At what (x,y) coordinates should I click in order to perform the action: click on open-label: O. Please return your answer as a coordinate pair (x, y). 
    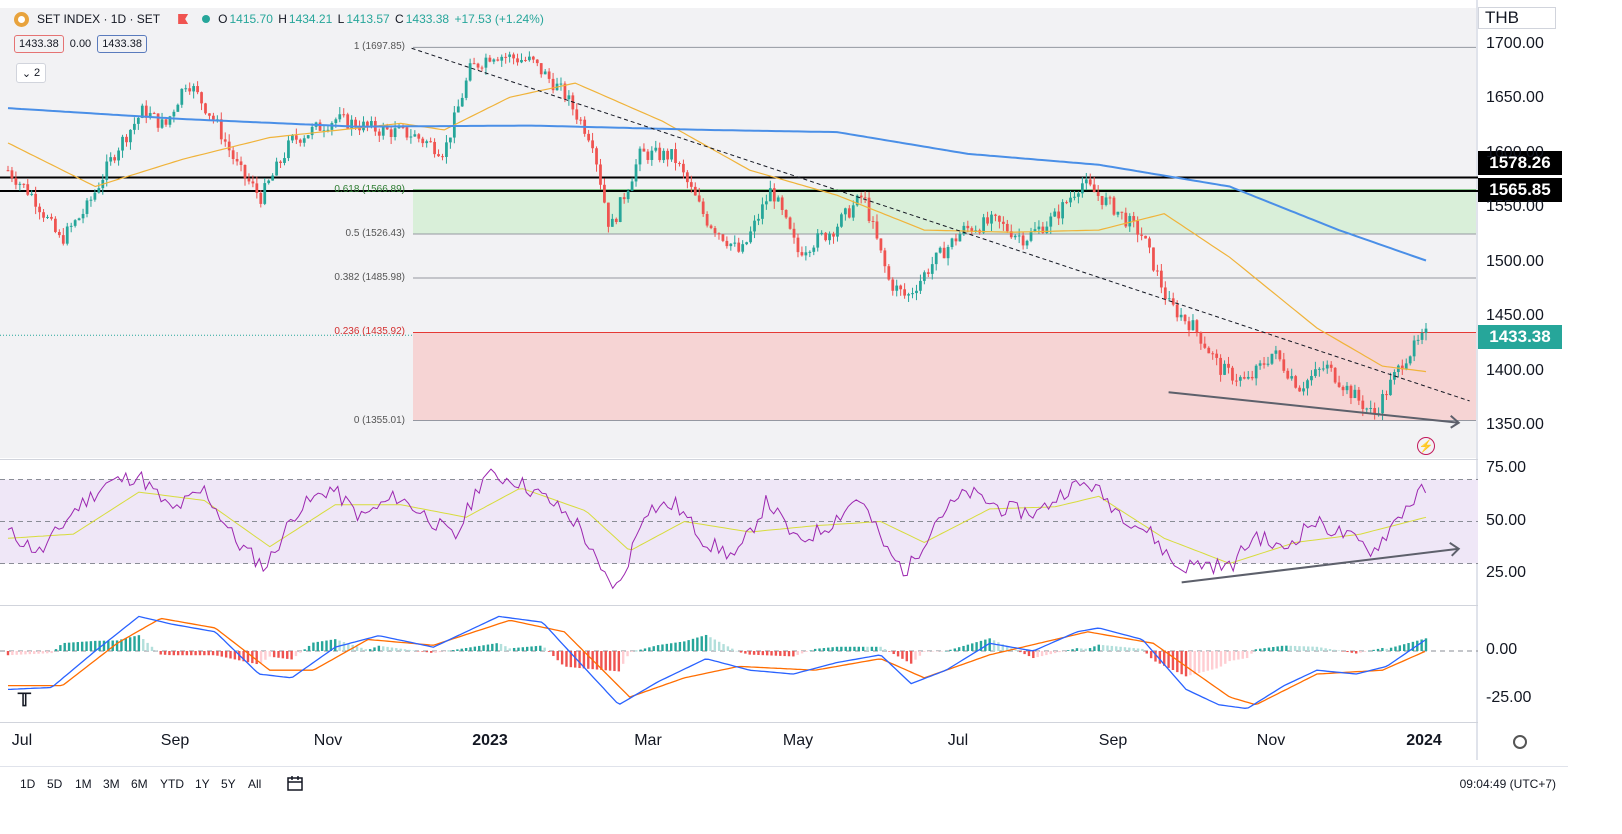
    Looking at the image, I should click on (223, 19).